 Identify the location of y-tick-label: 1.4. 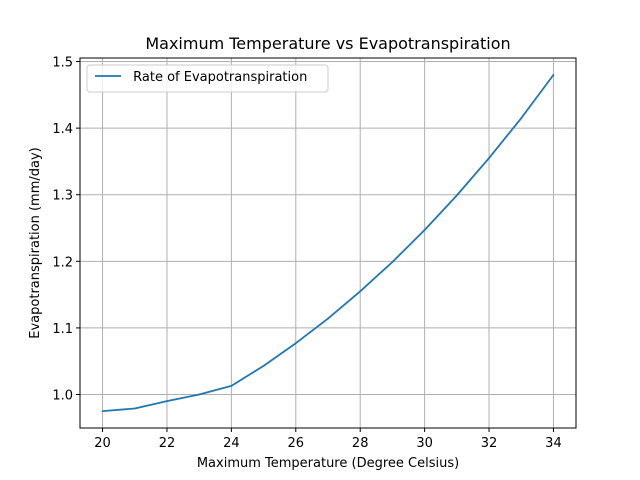
(62, 129).